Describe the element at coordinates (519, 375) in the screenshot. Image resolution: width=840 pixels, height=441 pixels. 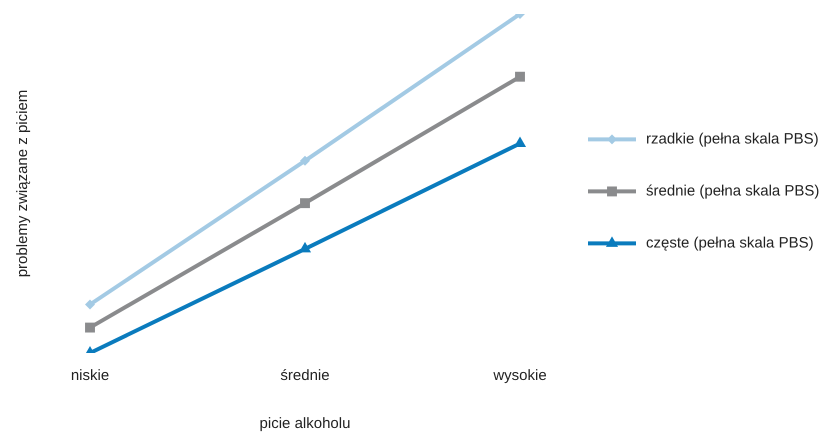
I see `x-tick-label: wysokie` at that location.